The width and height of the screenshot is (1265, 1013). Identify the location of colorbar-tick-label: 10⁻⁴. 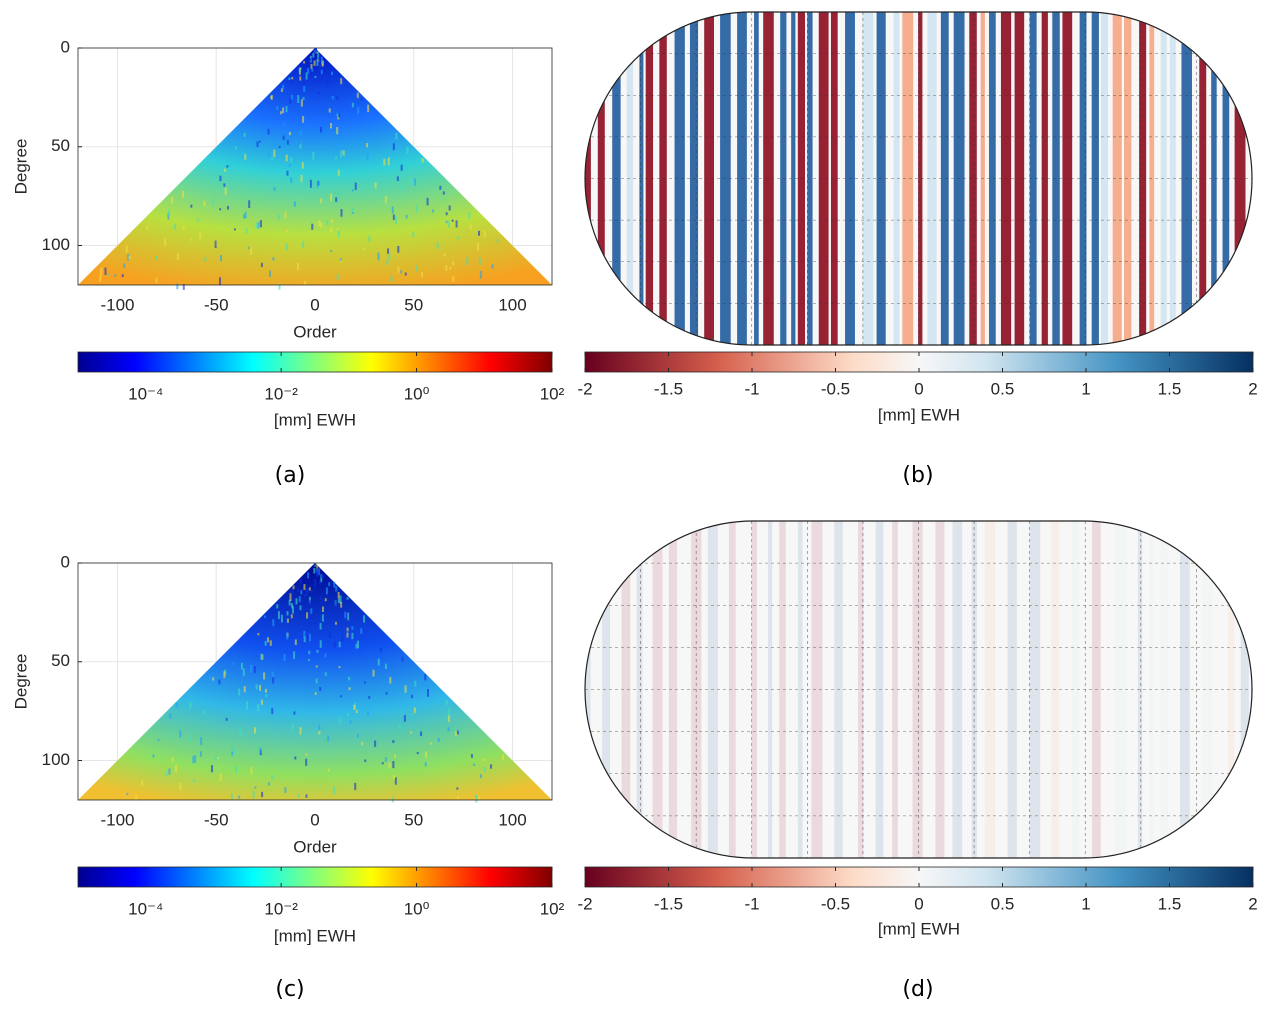
(145, 393).